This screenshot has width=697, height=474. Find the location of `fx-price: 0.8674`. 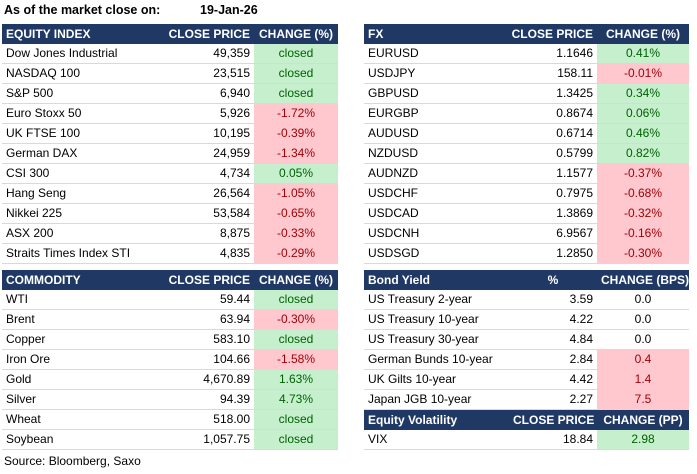

fx-price: 0.8674 is located at coordinates (538, 113).